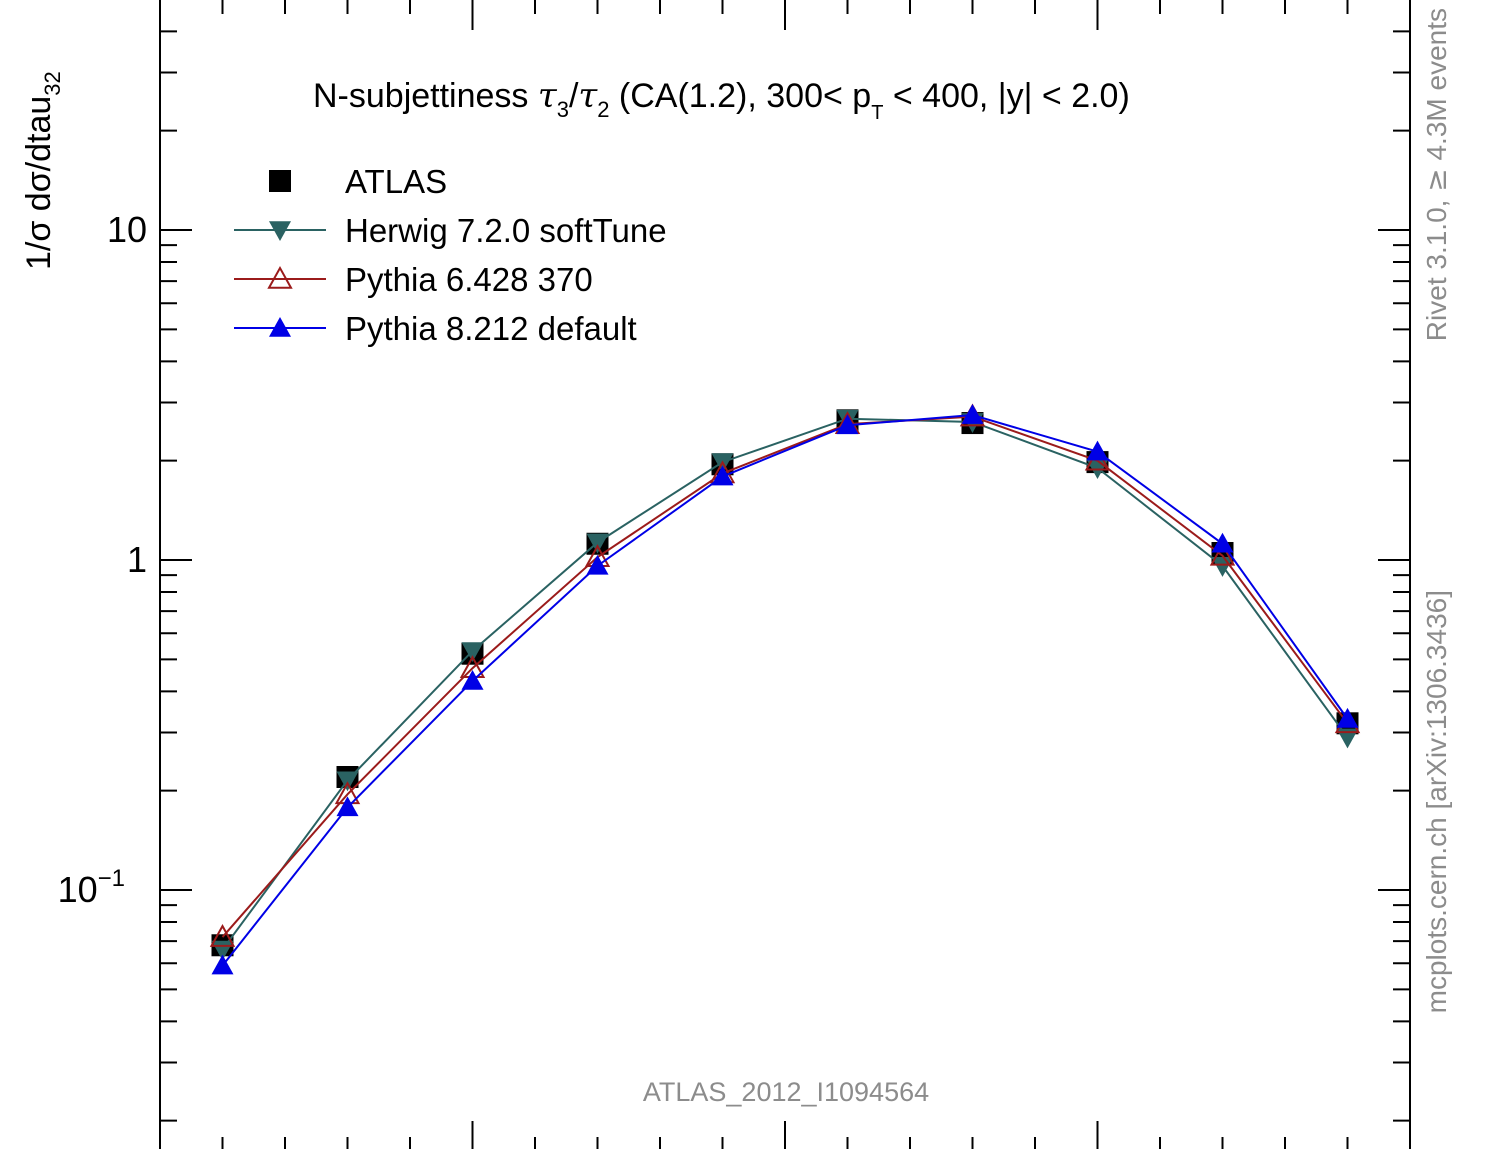 This screenshot has height=1149, width=1492. I want to click on legend-label: Pythia 8.212 default, so click(491, 328).